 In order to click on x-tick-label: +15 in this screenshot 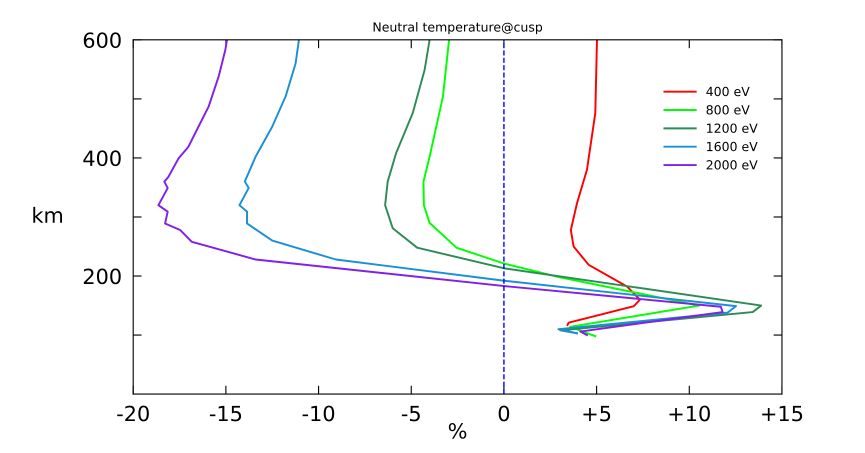, I will do `click(782, 414)`.